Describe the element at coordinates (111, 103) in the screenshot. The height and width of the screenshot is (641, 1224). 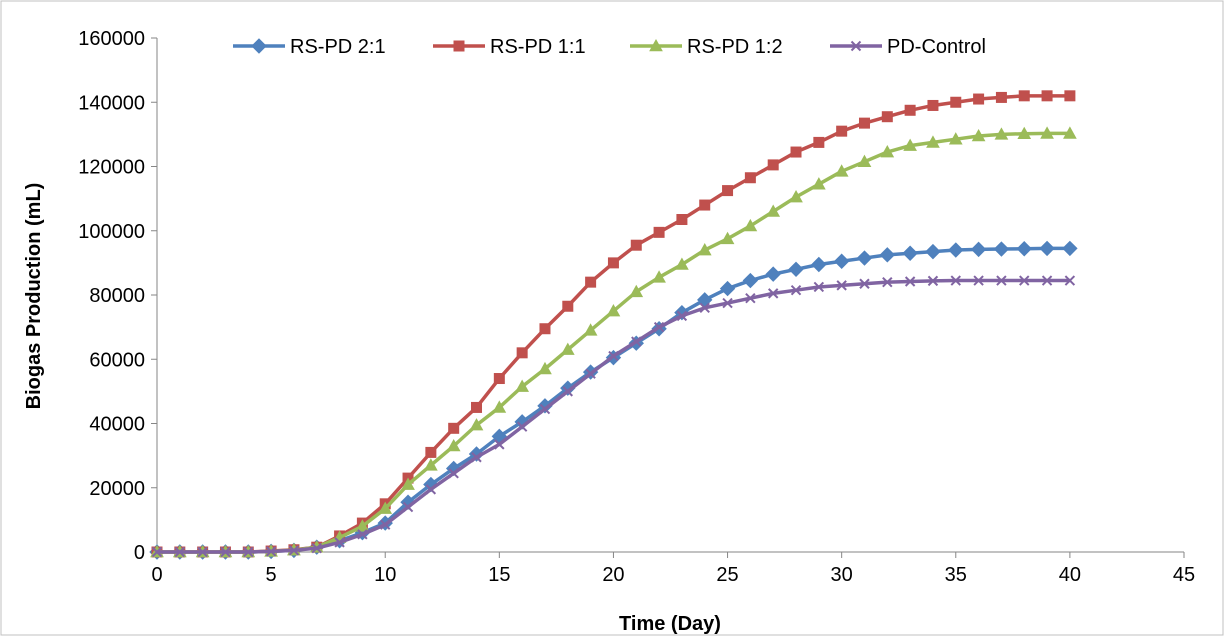
I see `y-tick-label: 140000` at that location.